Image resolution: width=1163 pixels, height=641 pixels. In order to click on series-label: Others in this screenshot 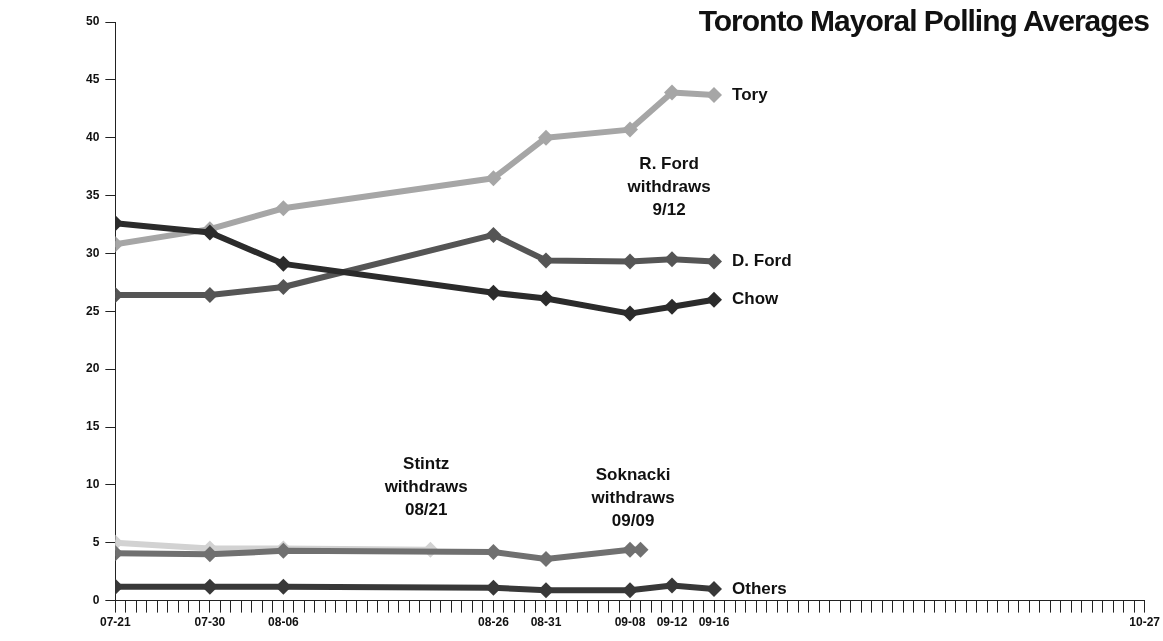, I will do `click(759, 588)`.